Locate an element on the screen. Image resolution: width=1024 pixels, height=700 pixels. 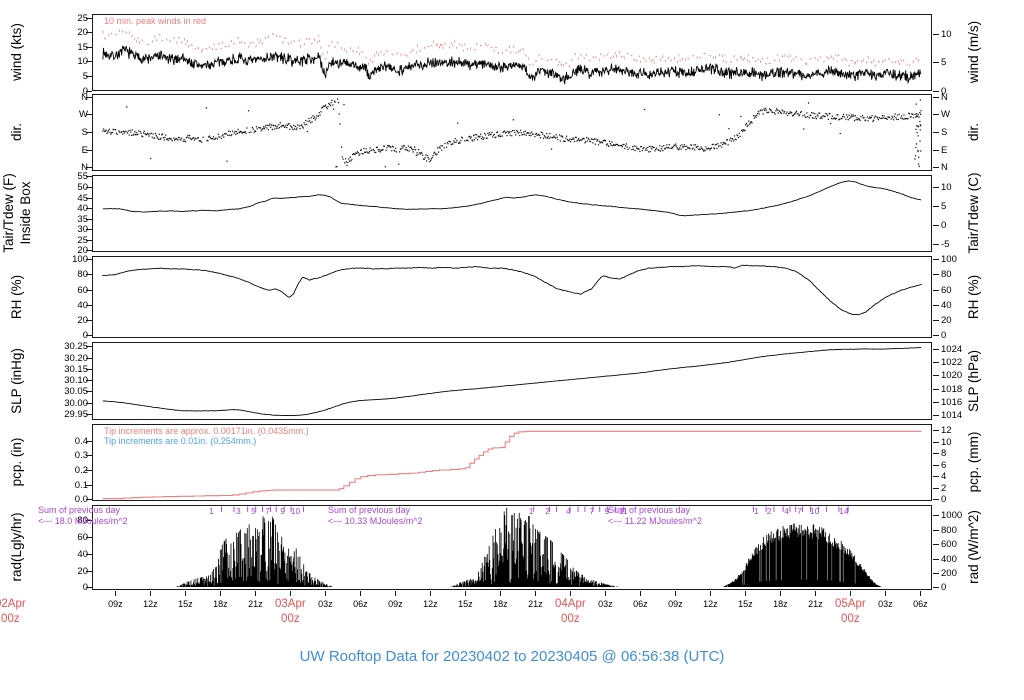
y-tick-label: 55 is located at coordinates (82, 177).